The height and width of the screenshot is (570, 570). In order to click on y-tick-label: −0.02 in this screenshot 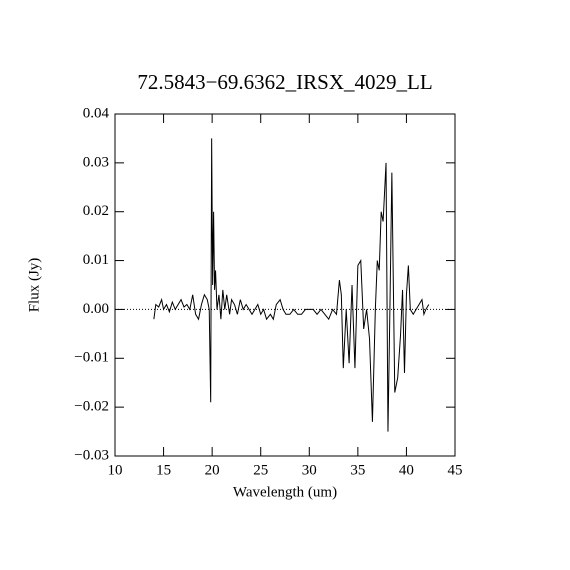, I will do `click(91, 407)`.